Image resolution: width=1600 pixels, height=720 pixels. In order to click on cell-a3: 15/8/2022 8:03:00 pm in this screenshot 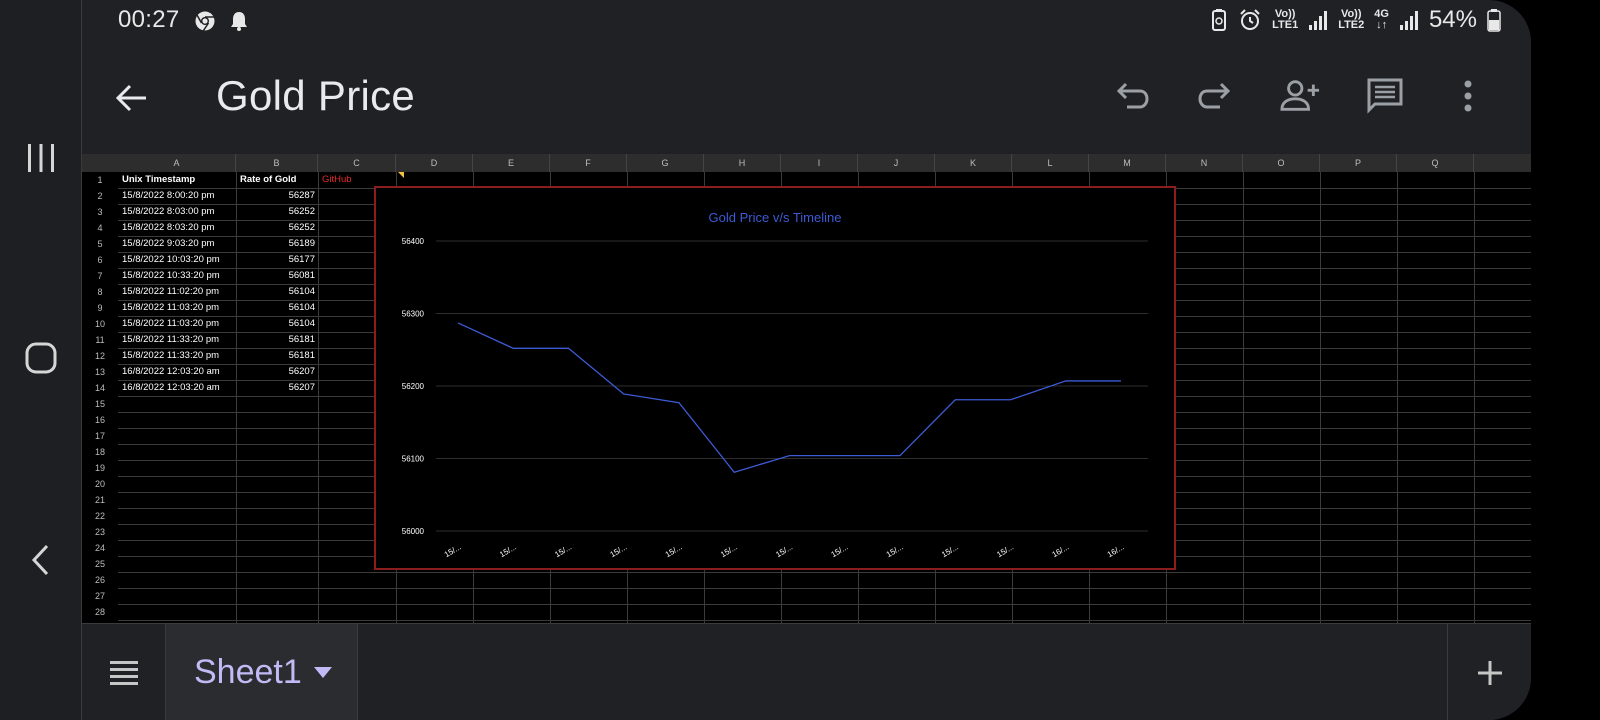, I will do `click(168, 211)`.